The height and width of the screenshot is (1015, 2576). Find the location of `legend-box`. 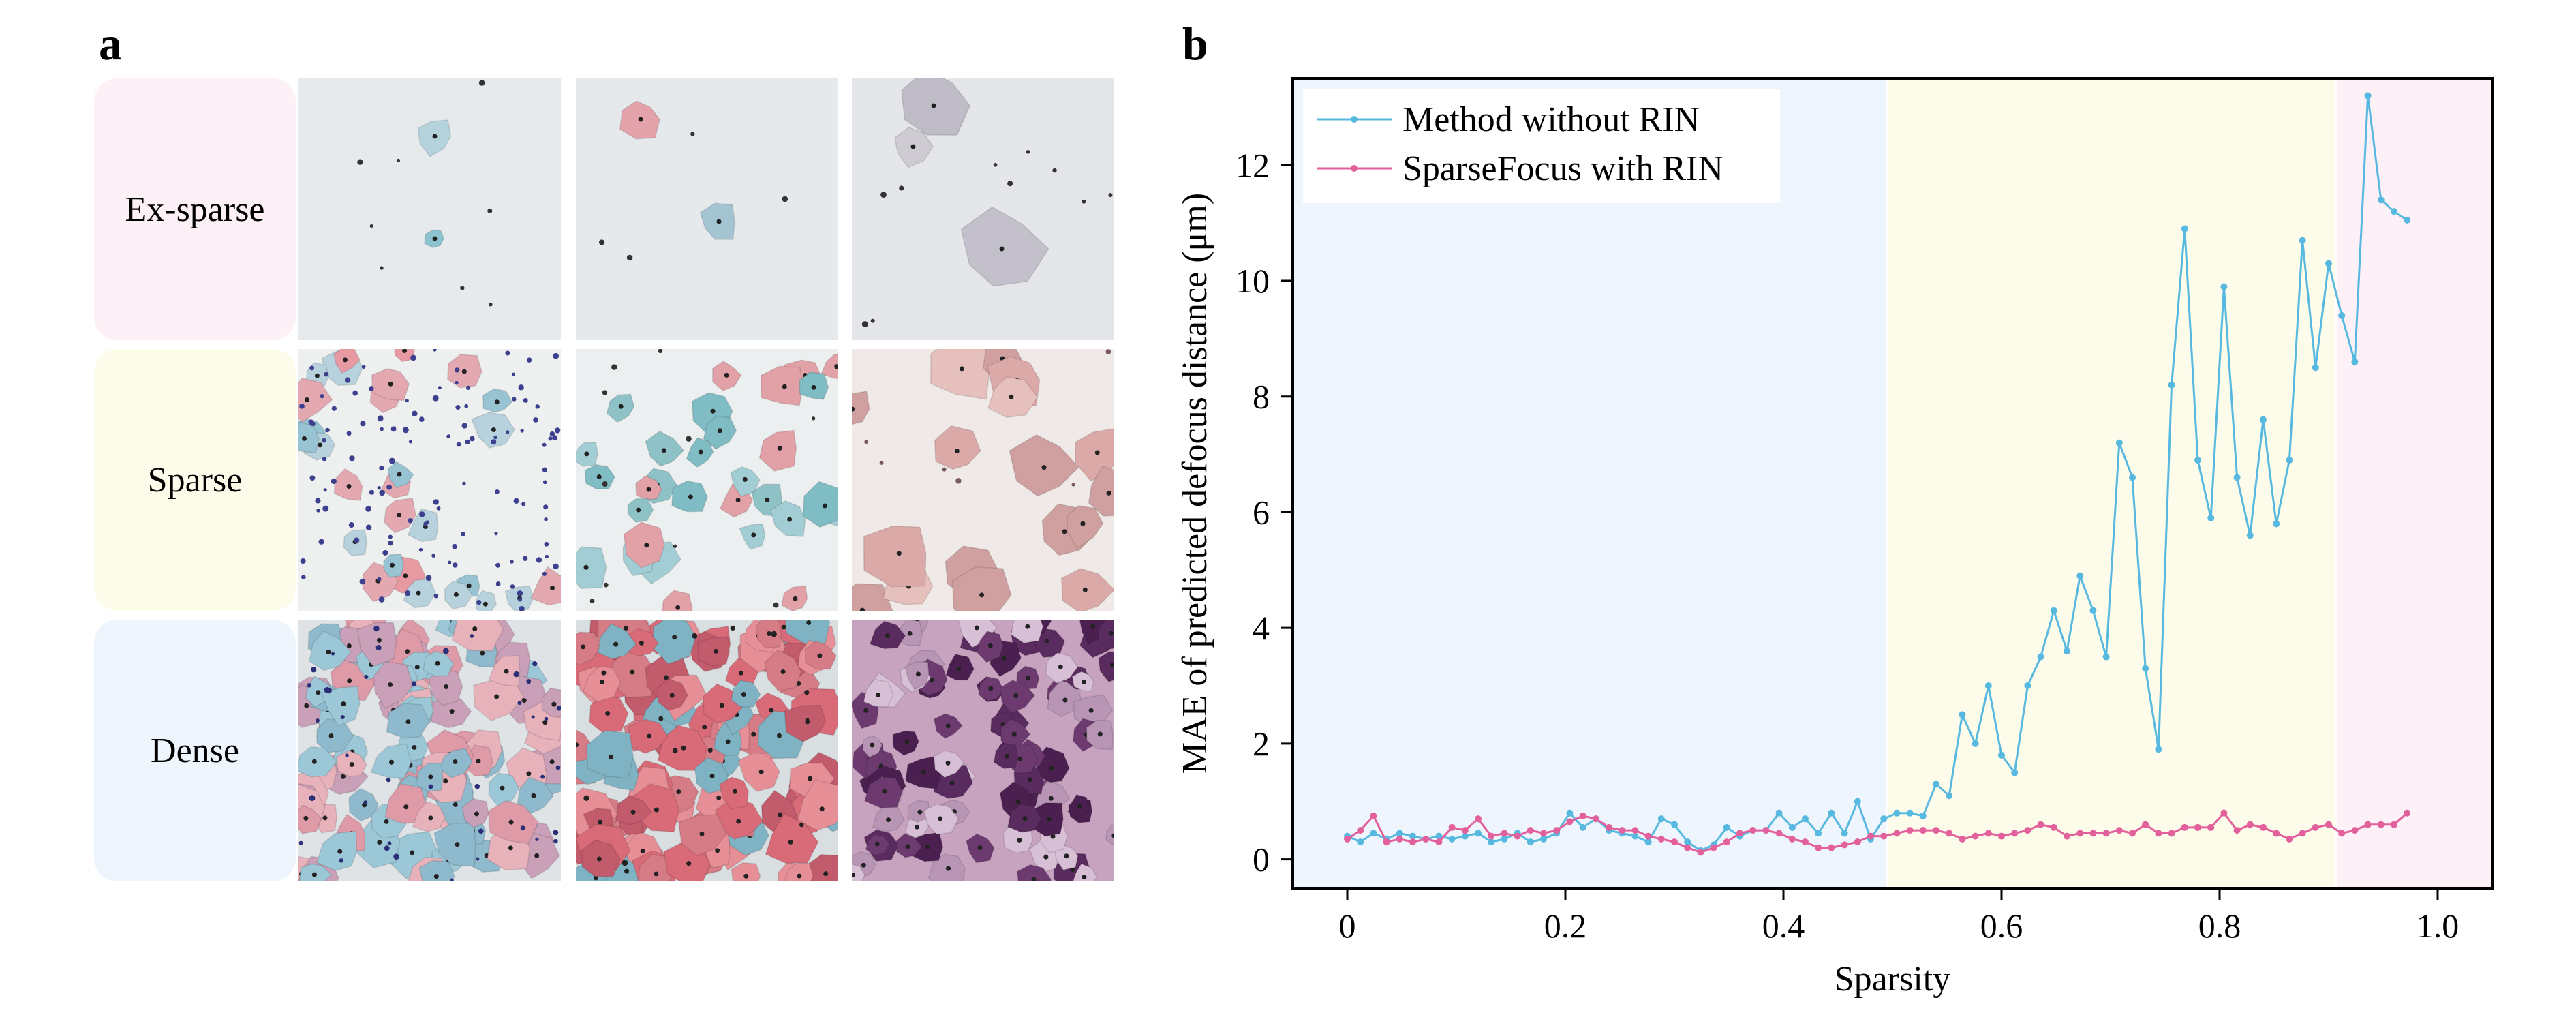

legend-box is located at coordinates (1541, 146).